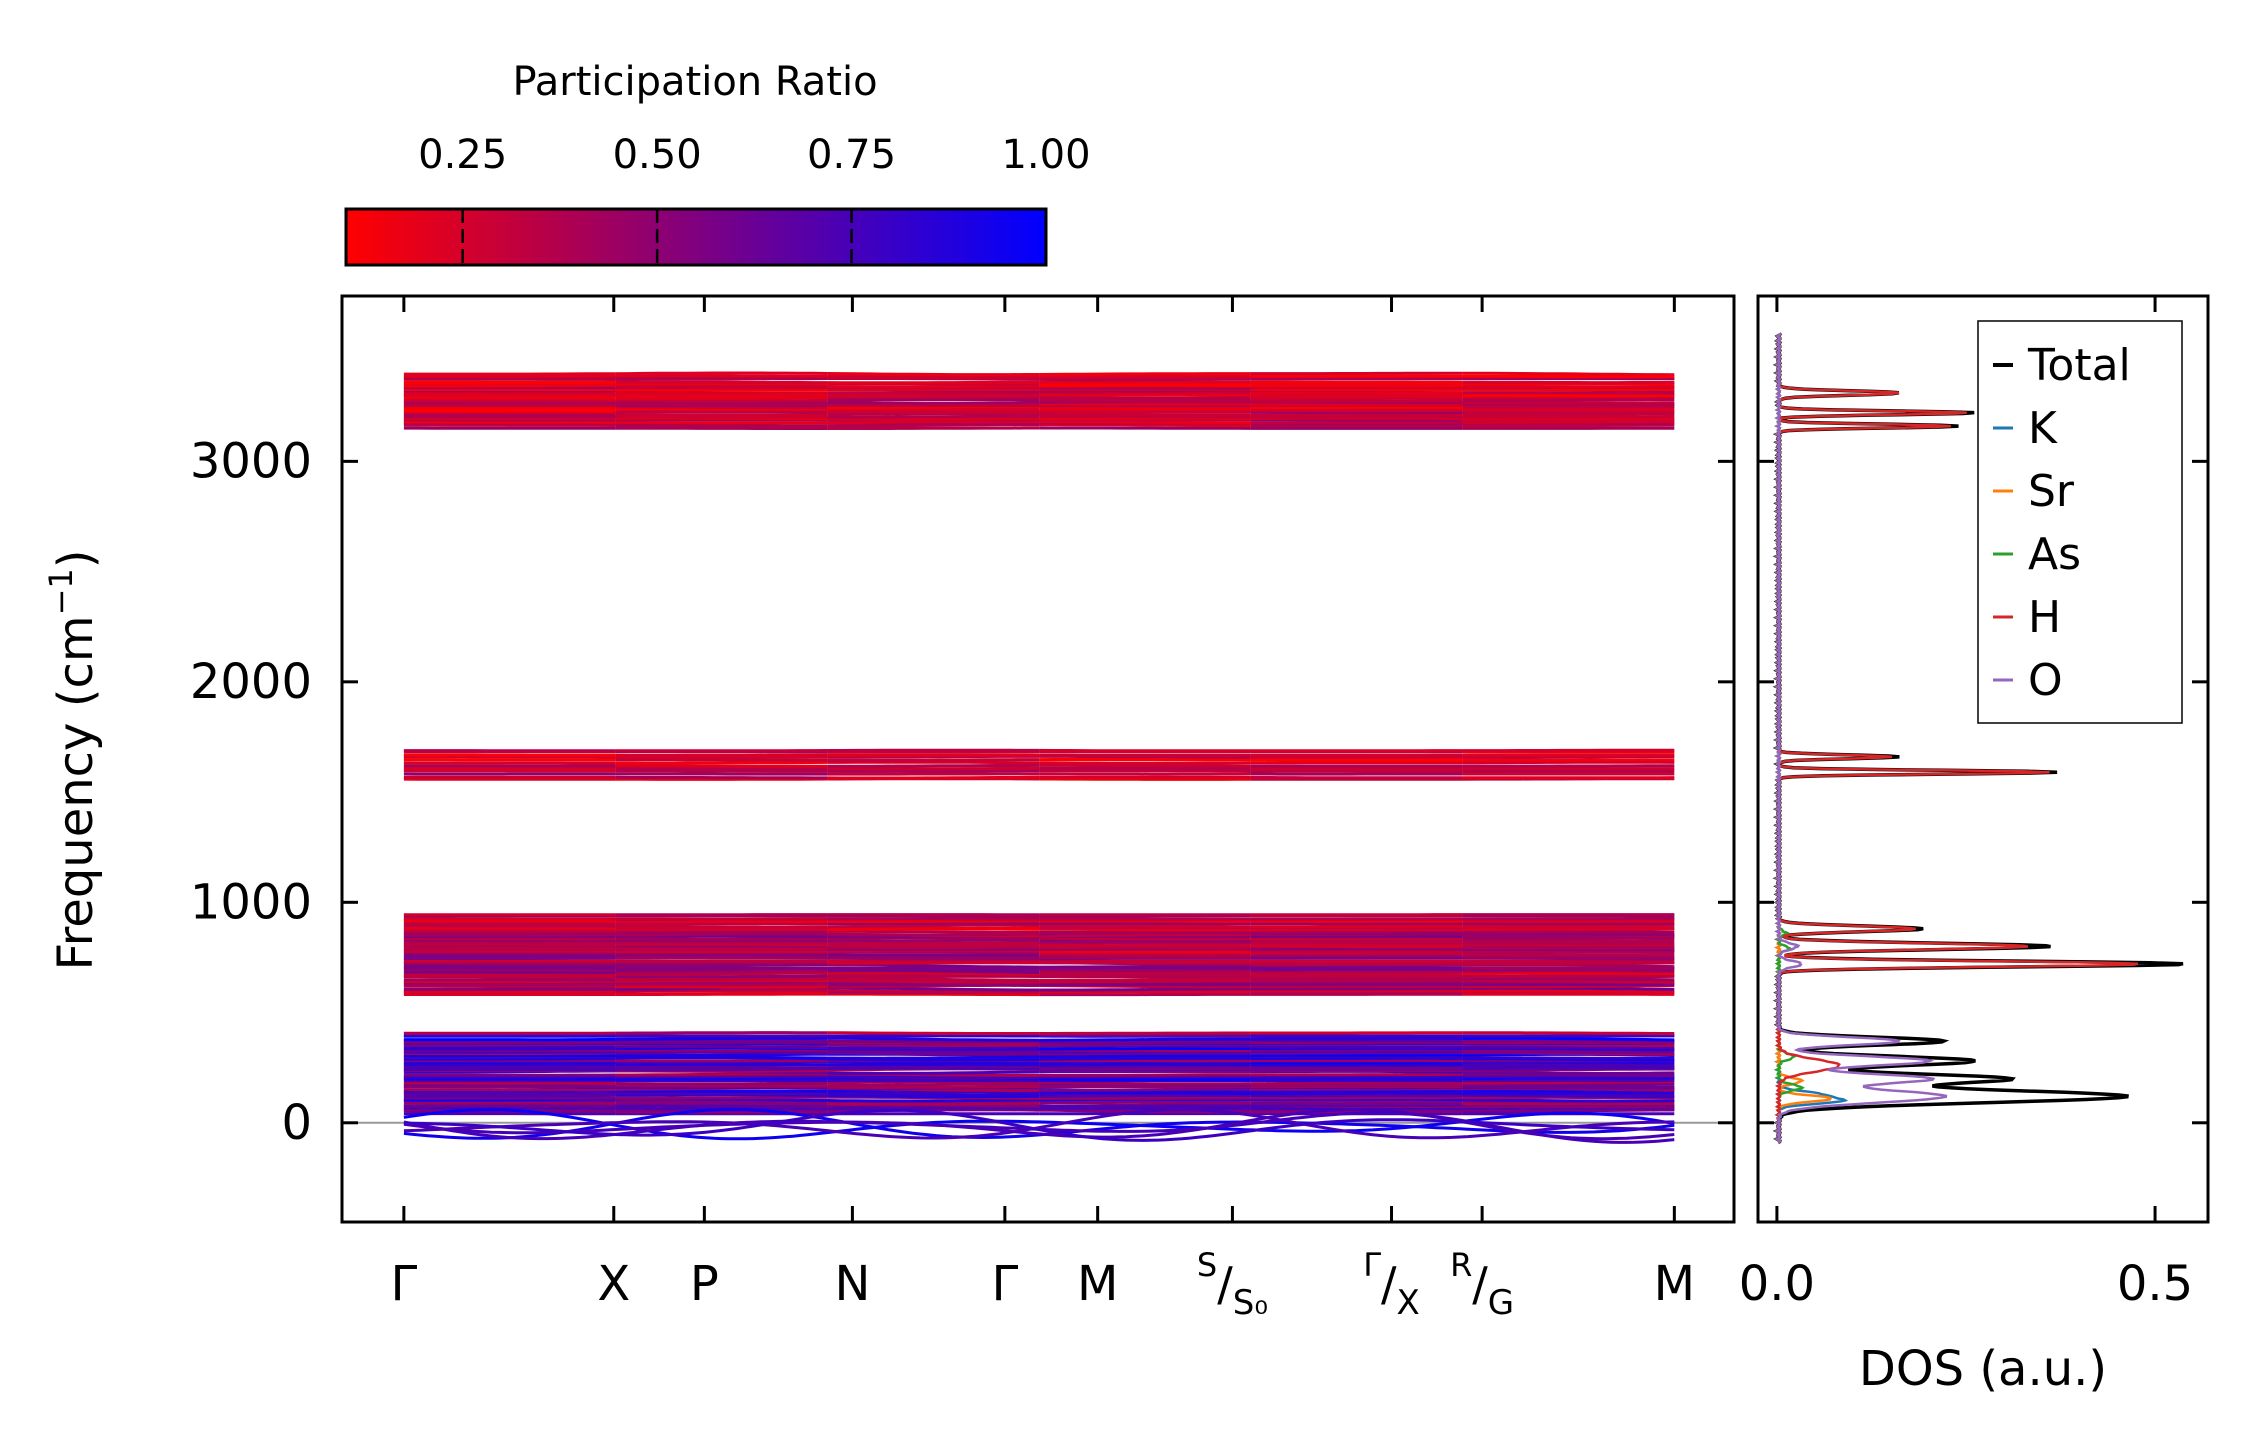  Describe the element at coordinates (2043, 428) in the screenshot. I see `legend-label-k: K` at that location.